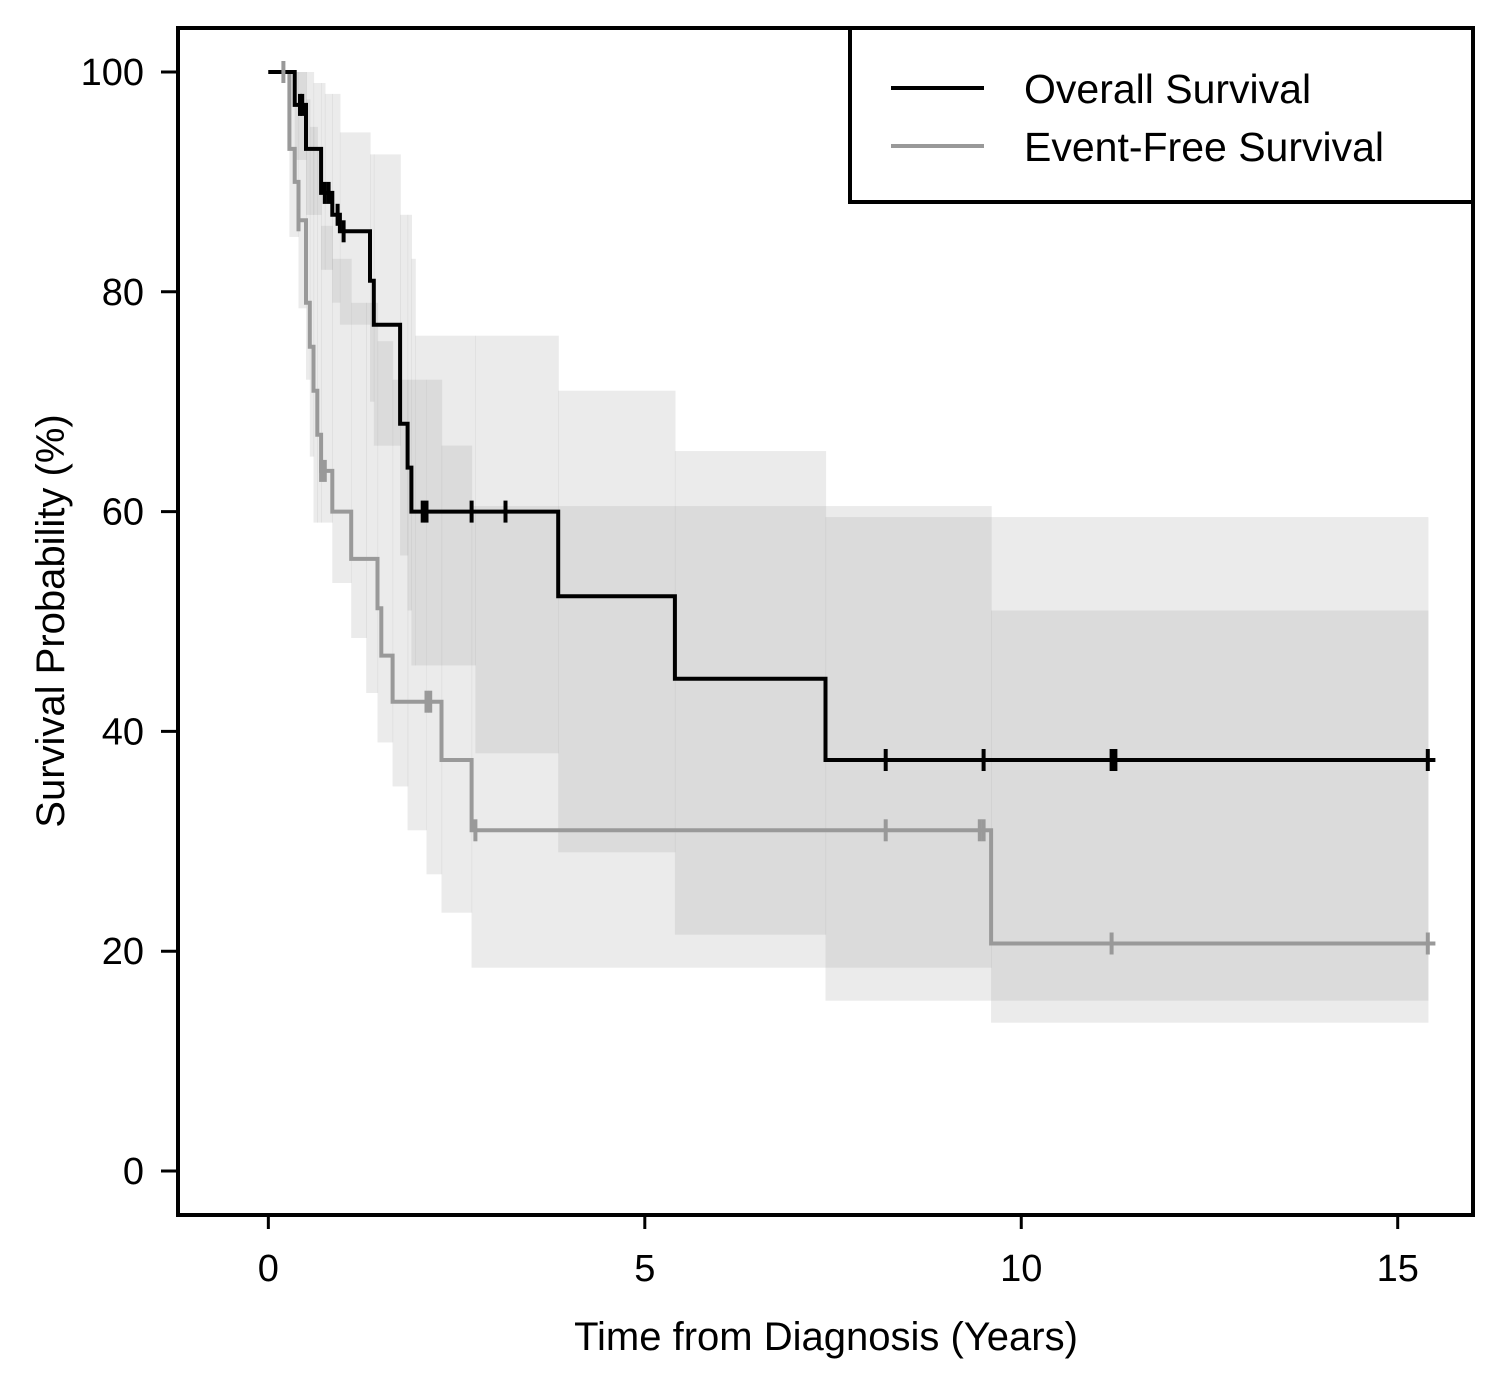 Image resolution: width=1506 pixels, height=1383 pixels. What do you see at coordinates (129, 622) in the screenshot?
I see `y-axis: 0 20 40 60 80 100` at bounding box center [129, 622].